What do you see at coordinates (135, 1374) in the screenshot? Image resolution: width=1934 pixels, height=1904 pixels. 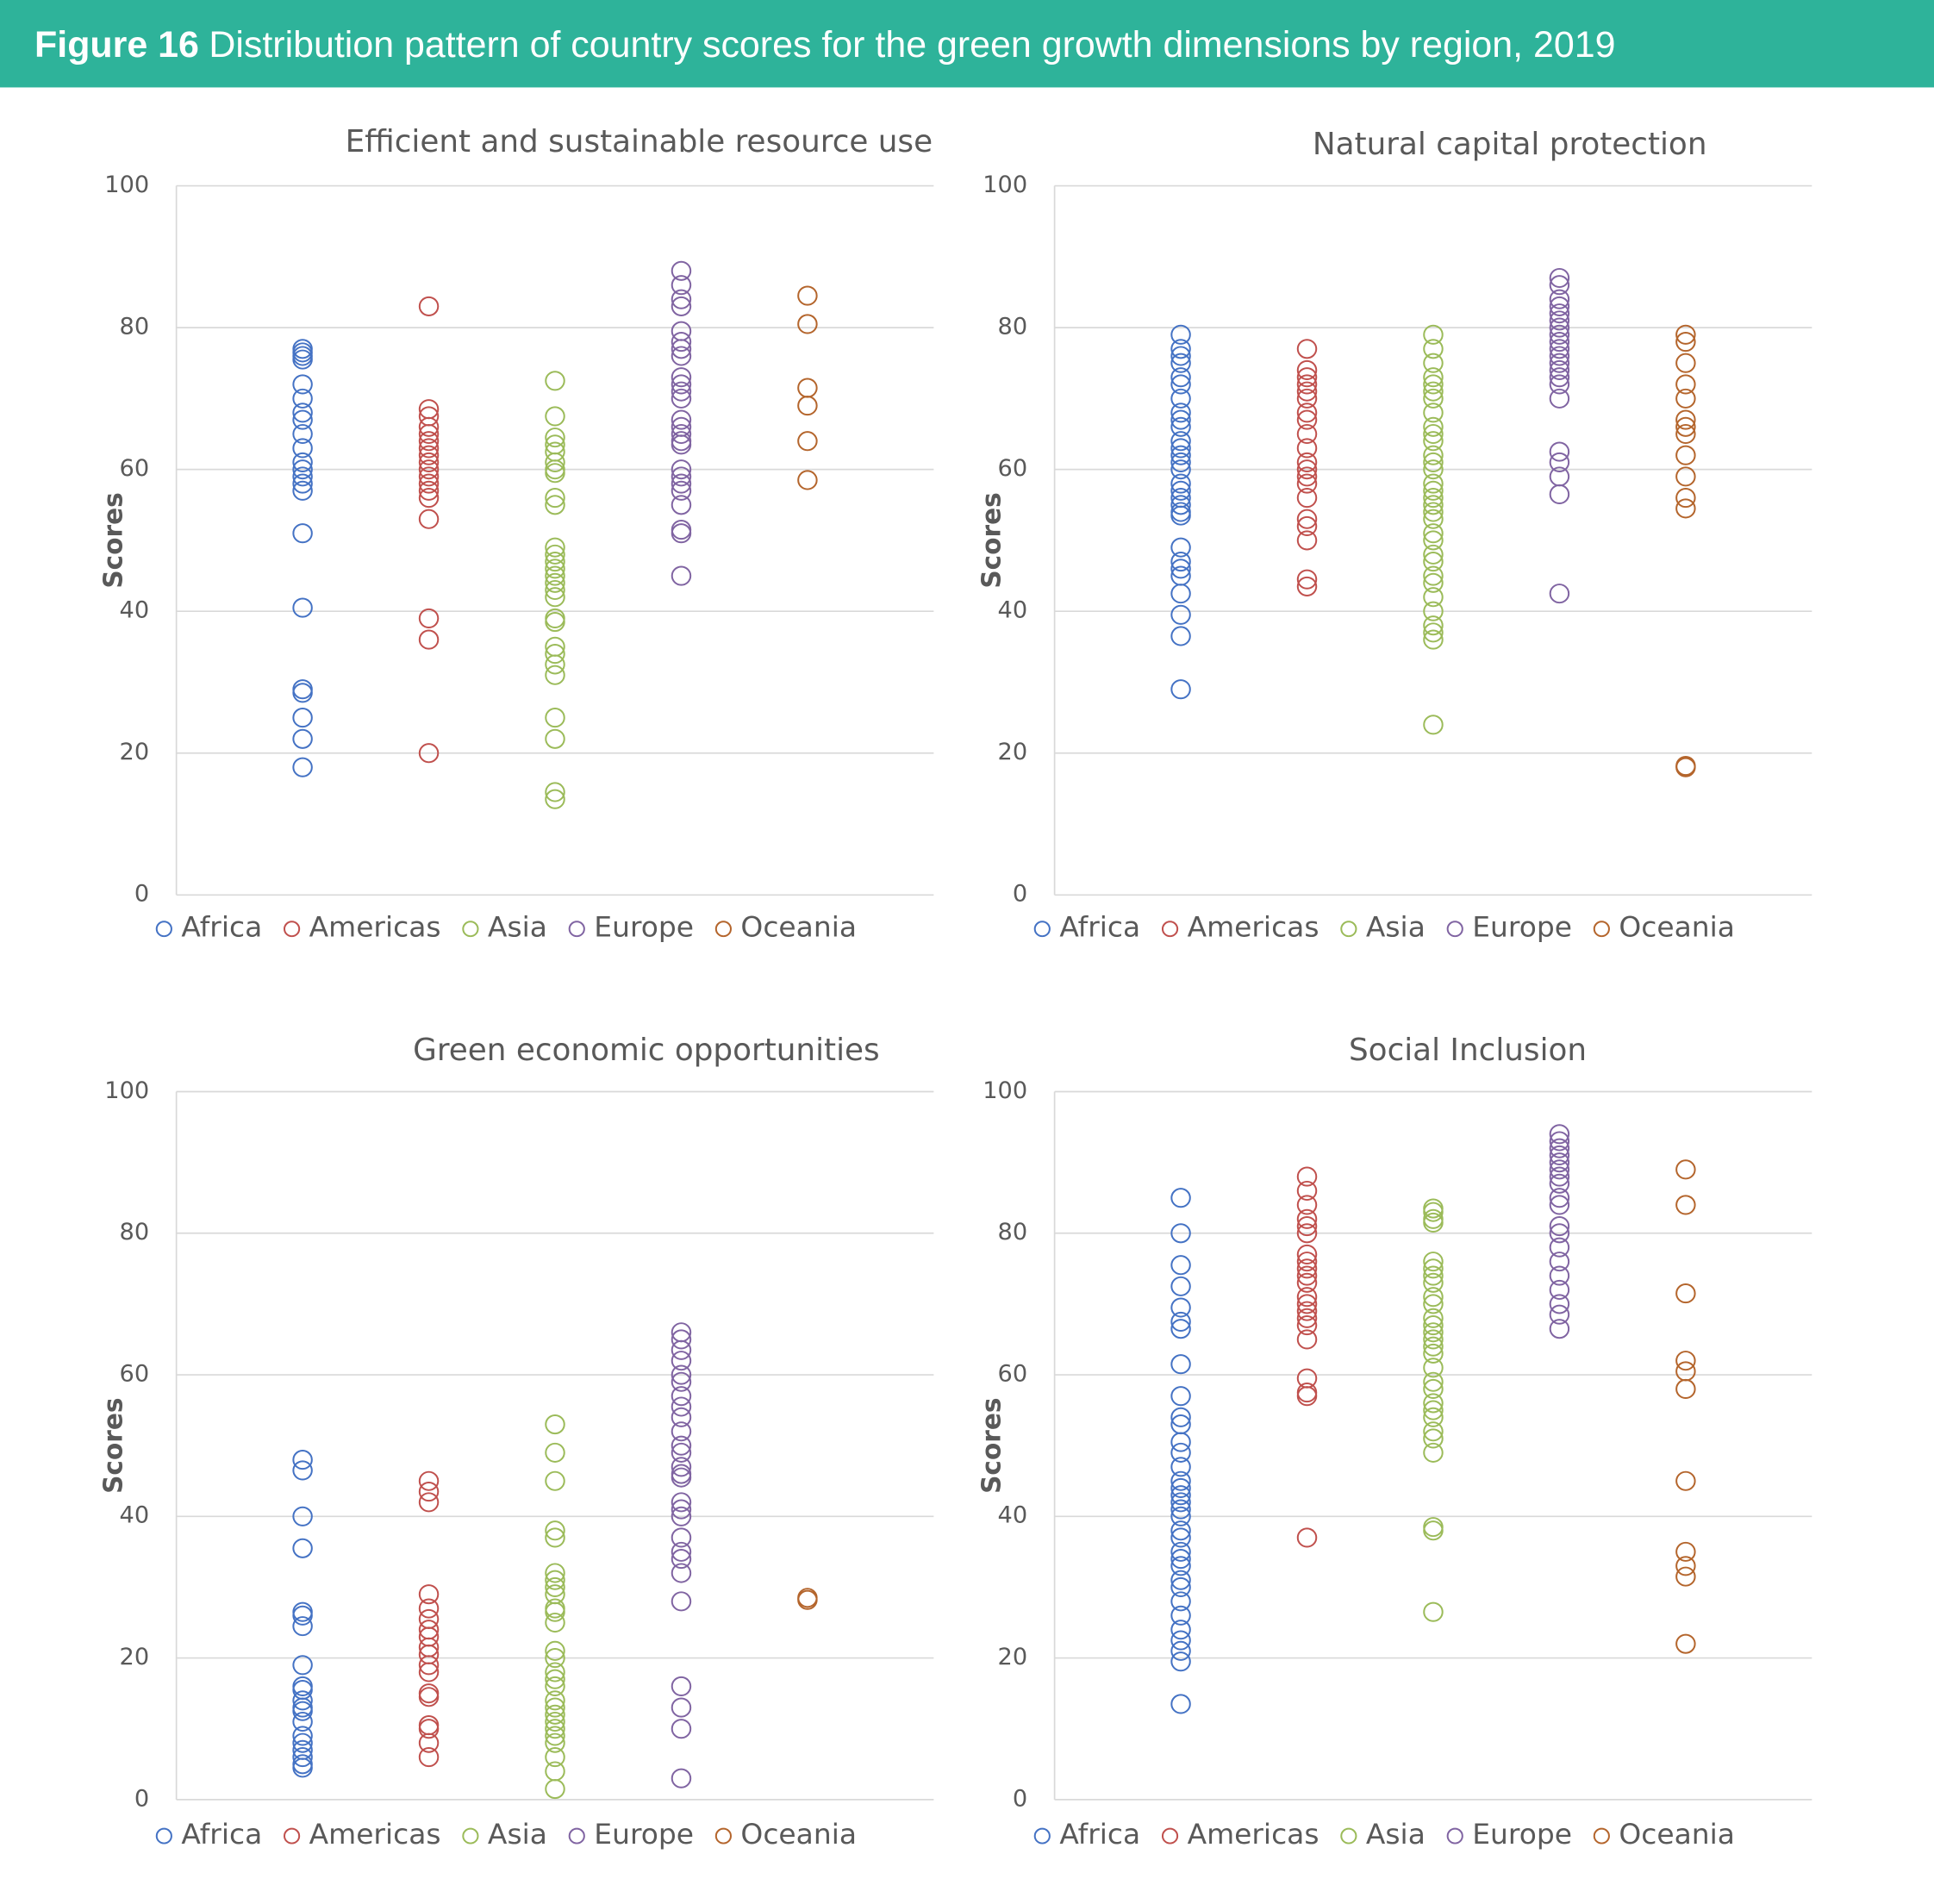 I see `y-tick-label: 60` at bounding box center [135, 1374].